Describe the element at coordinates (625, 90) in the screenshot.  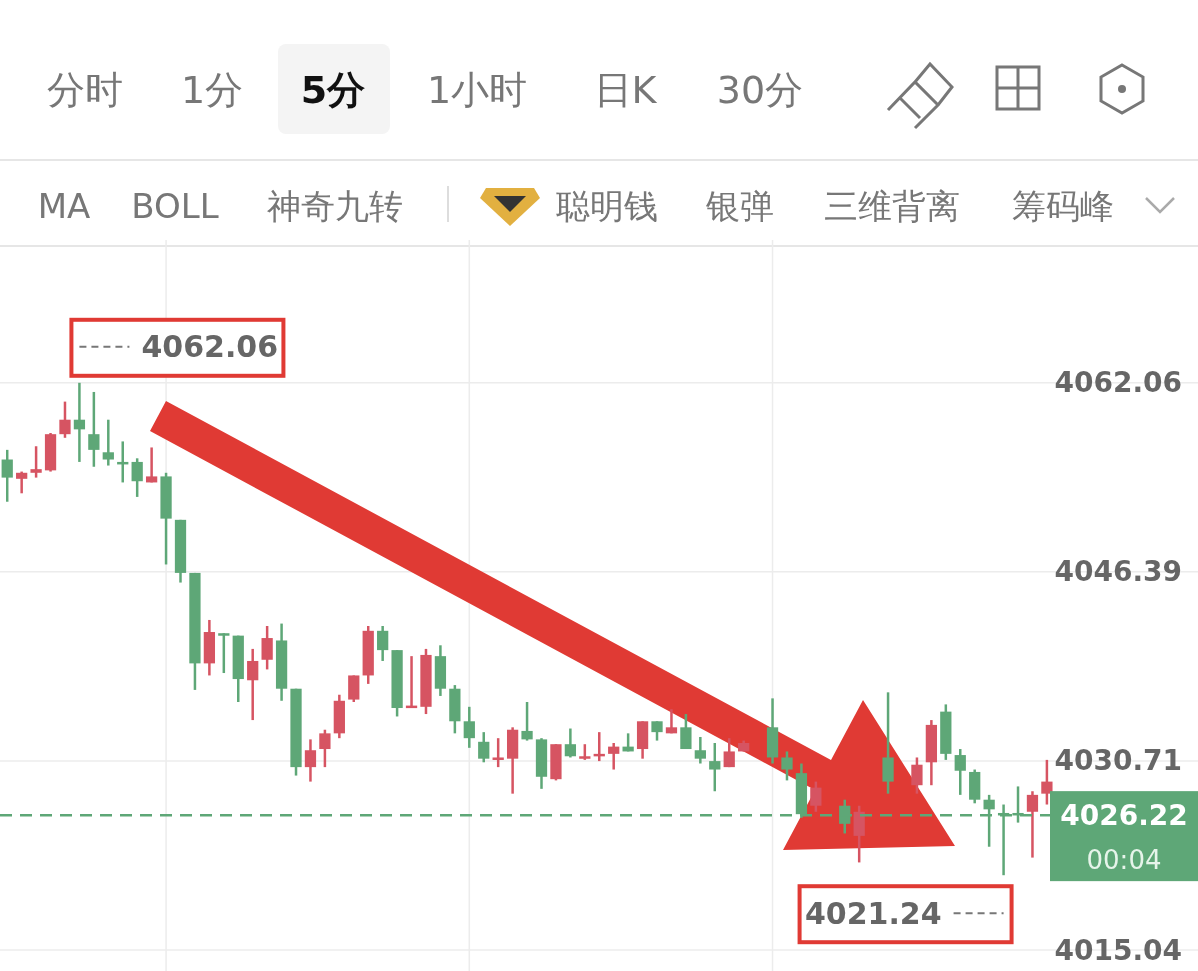
I see `text: 日K` at that location.